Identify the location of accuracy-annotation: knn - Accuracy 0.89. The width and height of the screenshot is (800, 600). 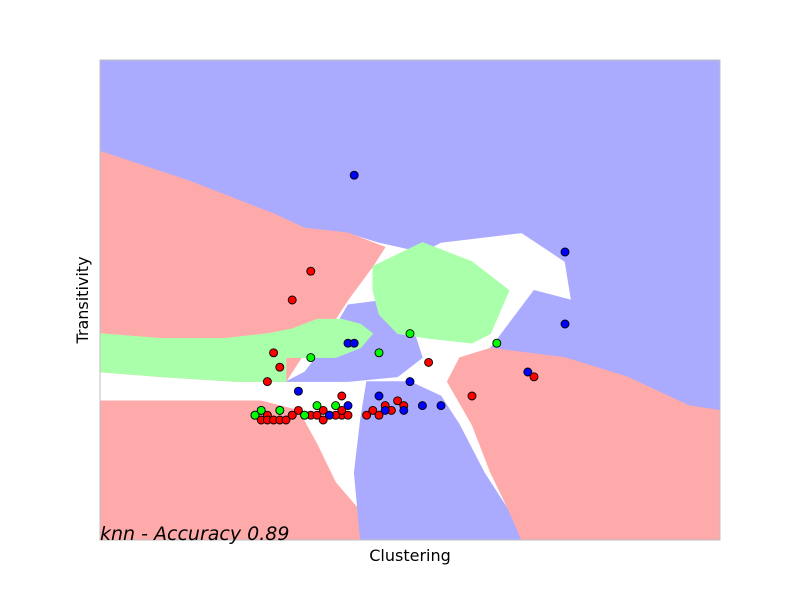
(194, 534).